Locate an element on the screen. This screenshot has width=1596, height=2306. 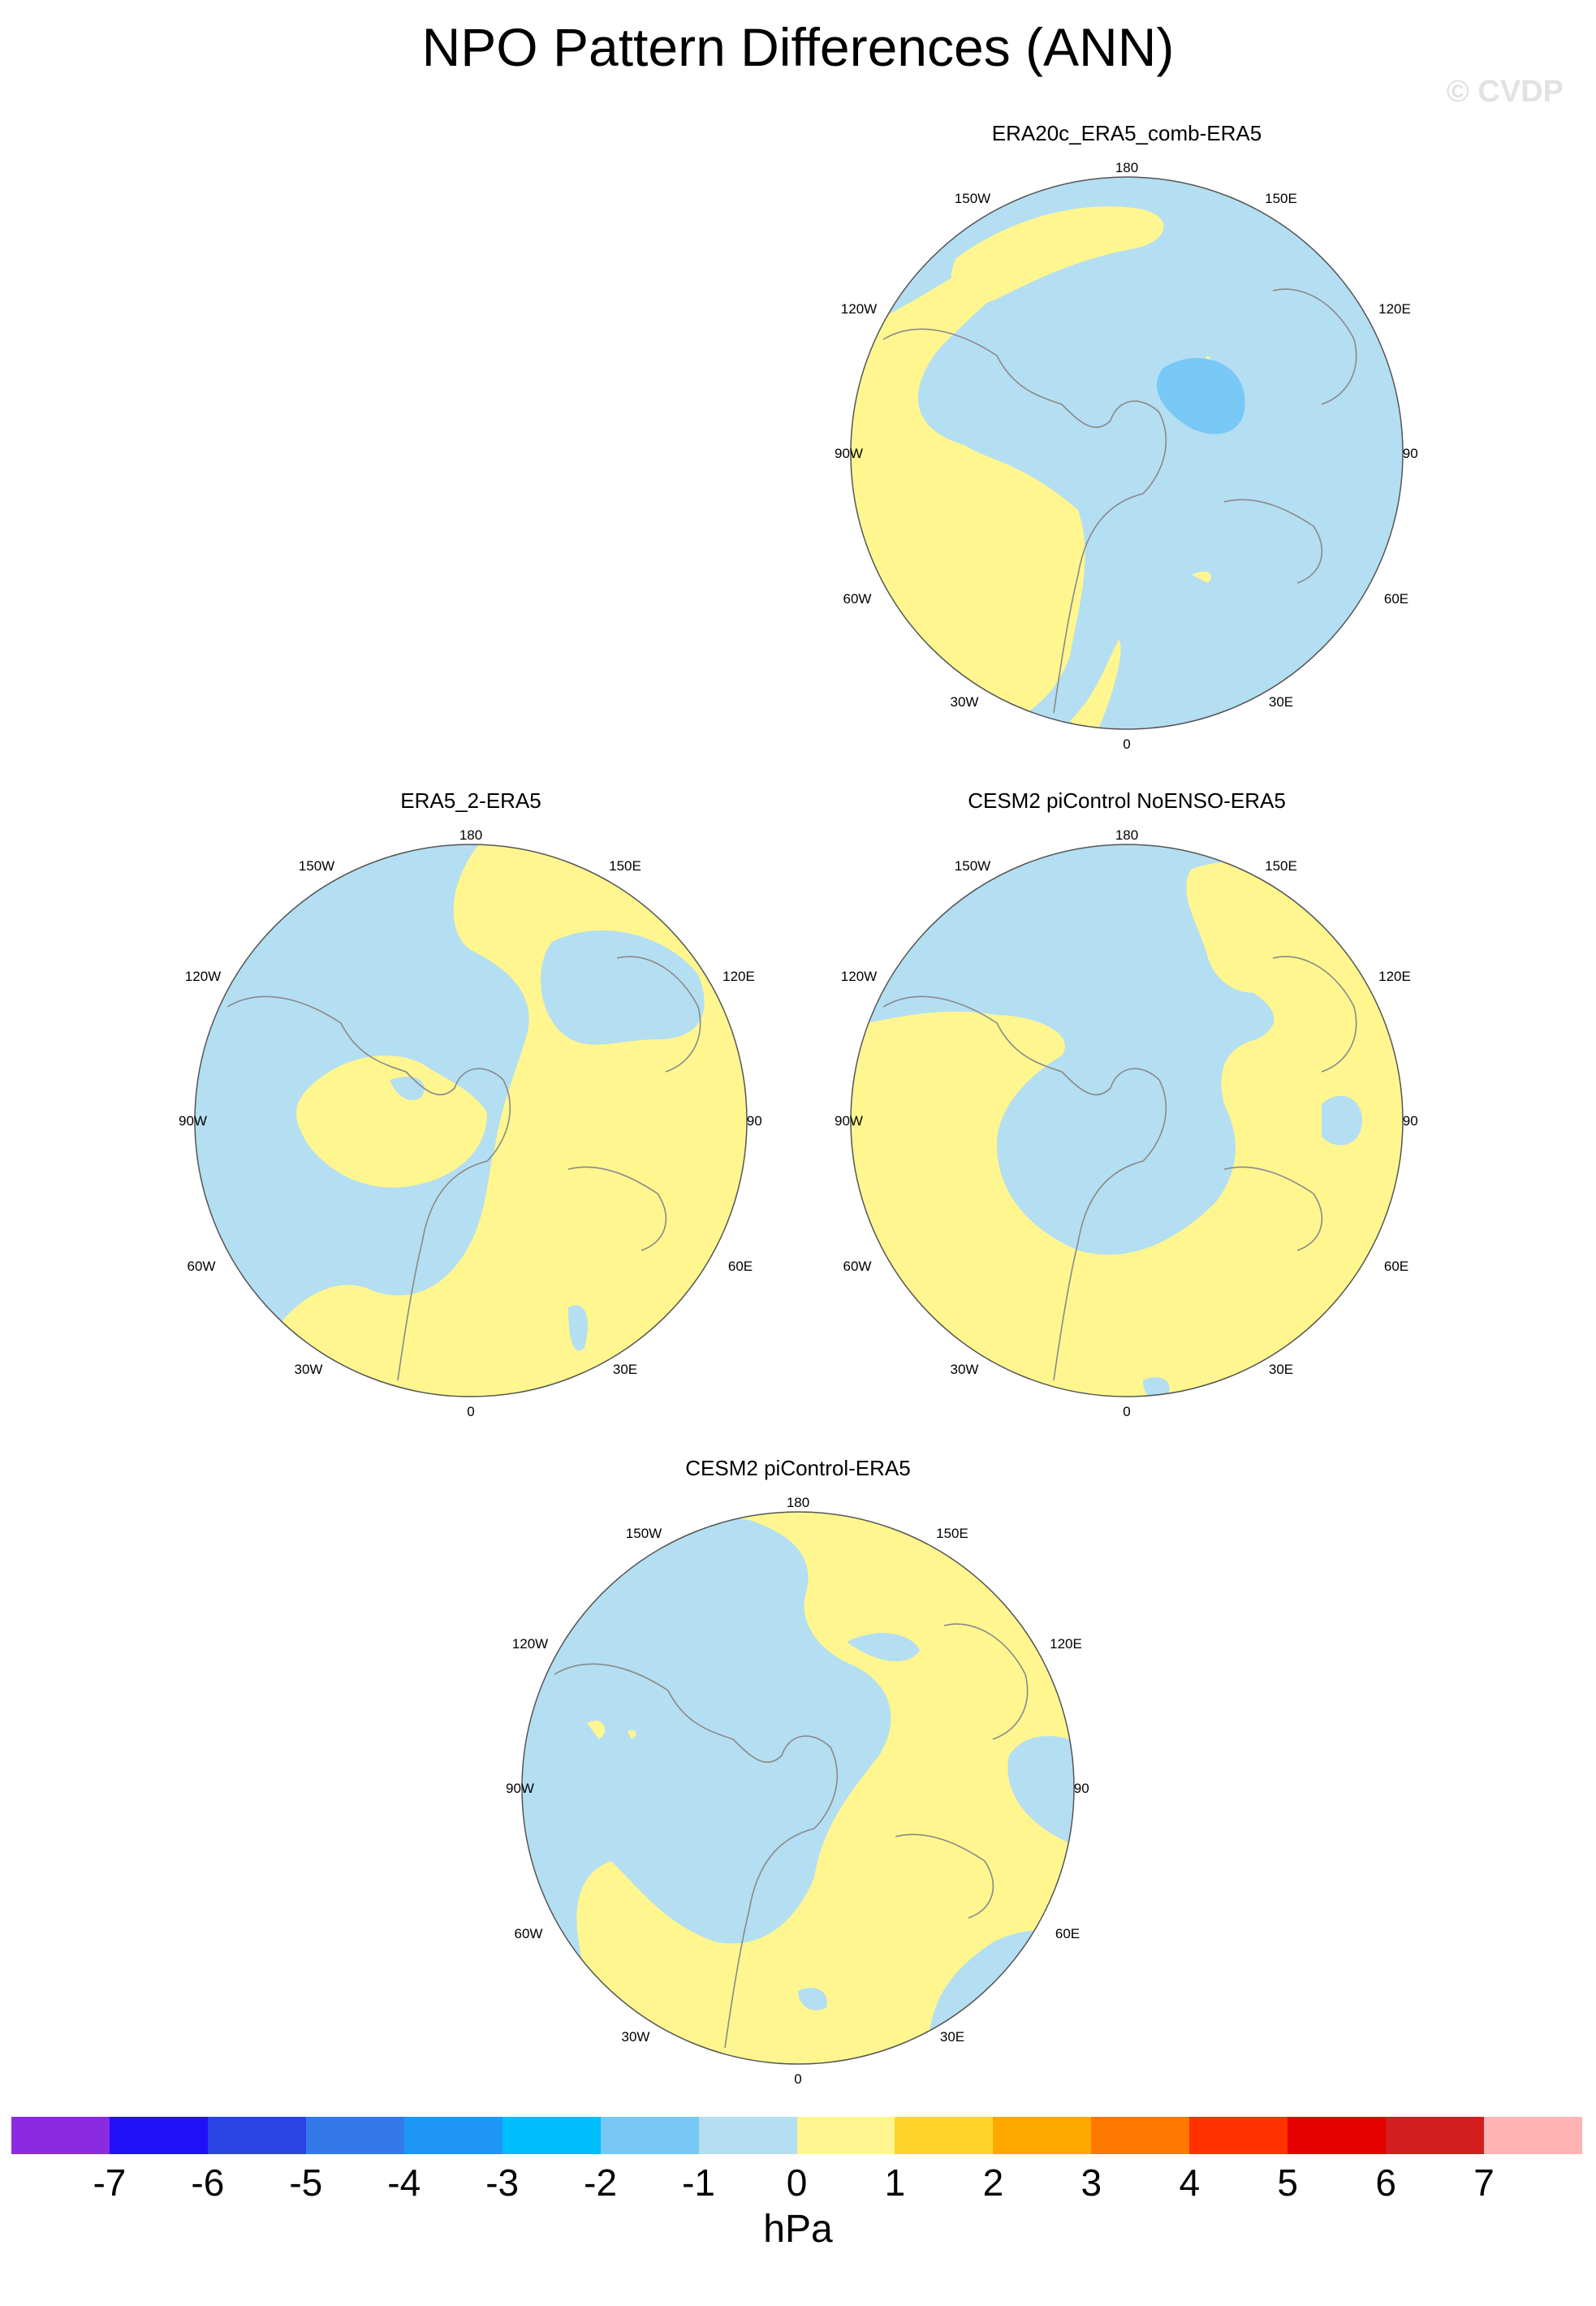
colorbar-units: hPa is located at coordinates (798, 2229).